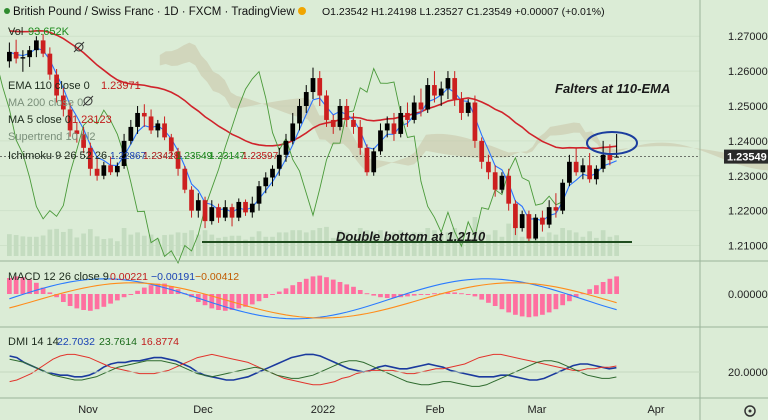 This screenshot has height=420, width=768. I want to click on time-axis-label: Apr, so click(655, 410).